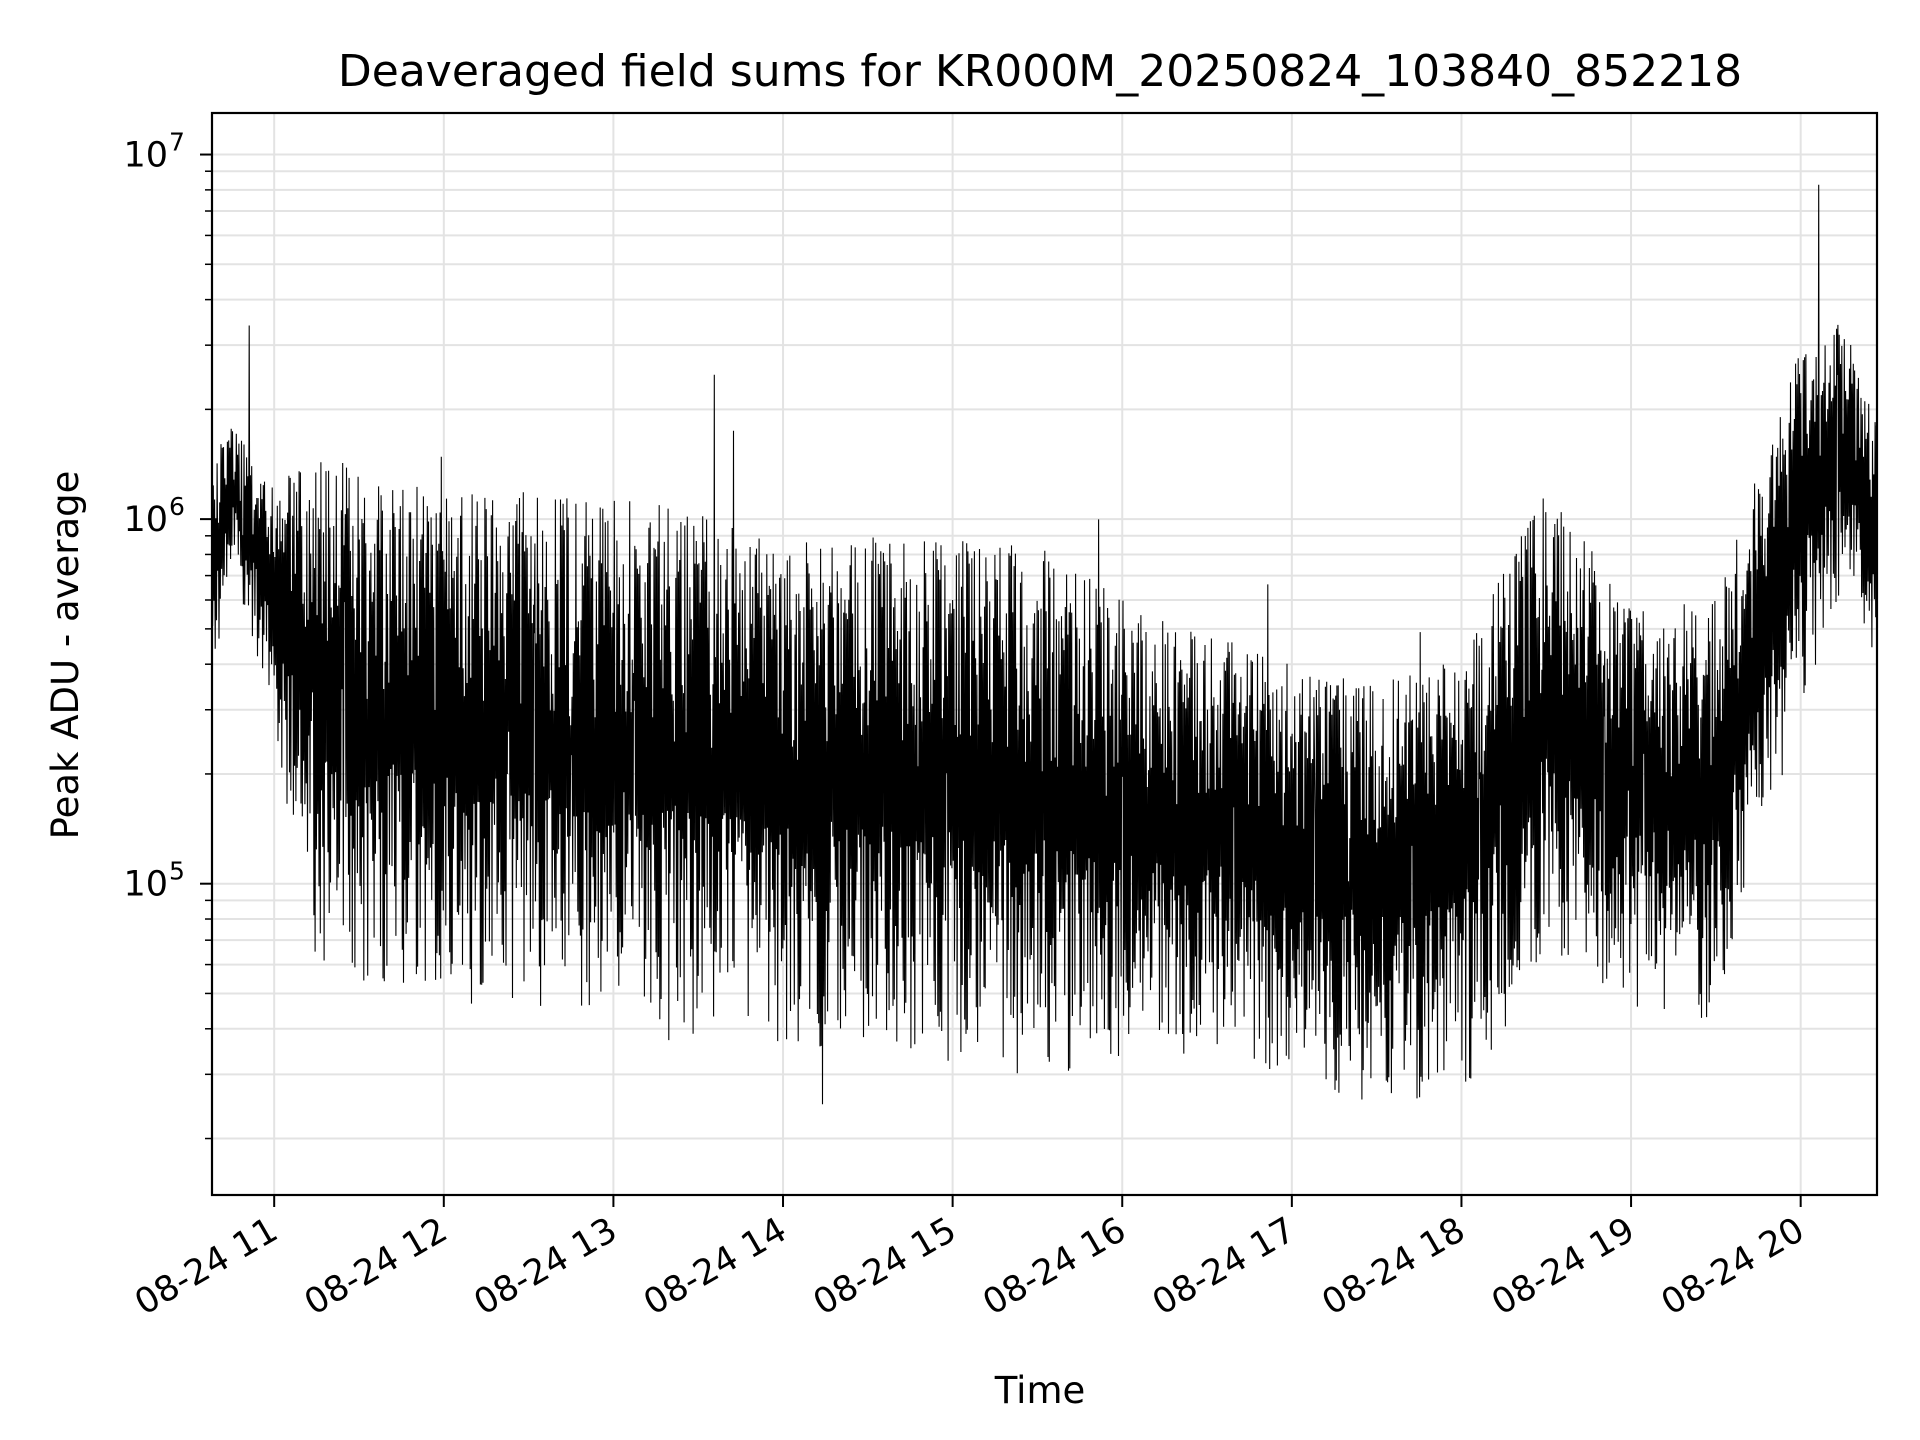 The height and width of the screenshot is (1440, 1920). I want to click on y-tick-exponent: 5, so click(177, 871).